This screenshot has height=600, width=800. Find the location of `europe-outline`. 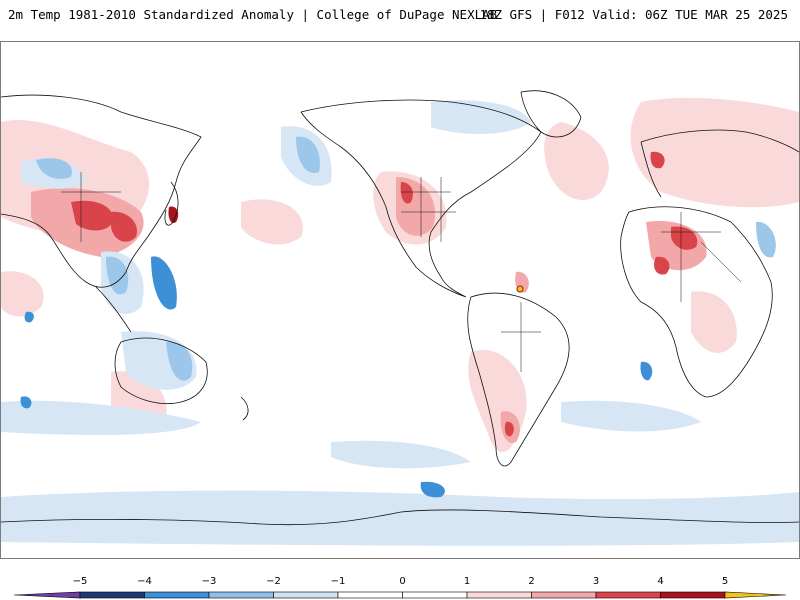

europe-outline is located at coordinates (719, 163).